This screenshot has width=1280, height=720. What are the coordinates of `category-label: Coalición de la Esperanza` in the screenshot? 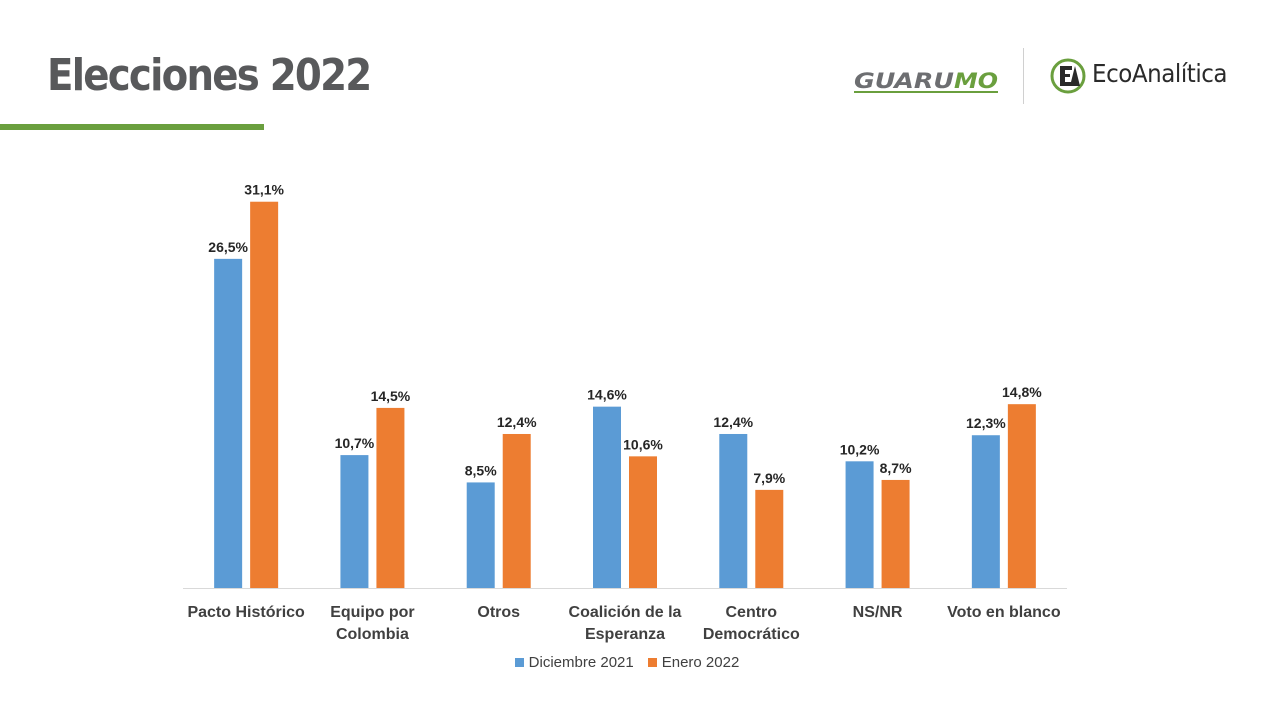 It's located at (625, 623).